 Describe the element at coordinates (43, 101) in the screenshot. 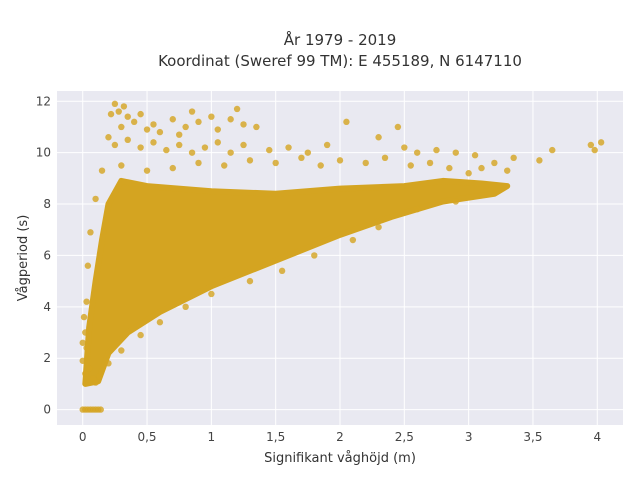

I see `y-tick-label: 12` at that location.